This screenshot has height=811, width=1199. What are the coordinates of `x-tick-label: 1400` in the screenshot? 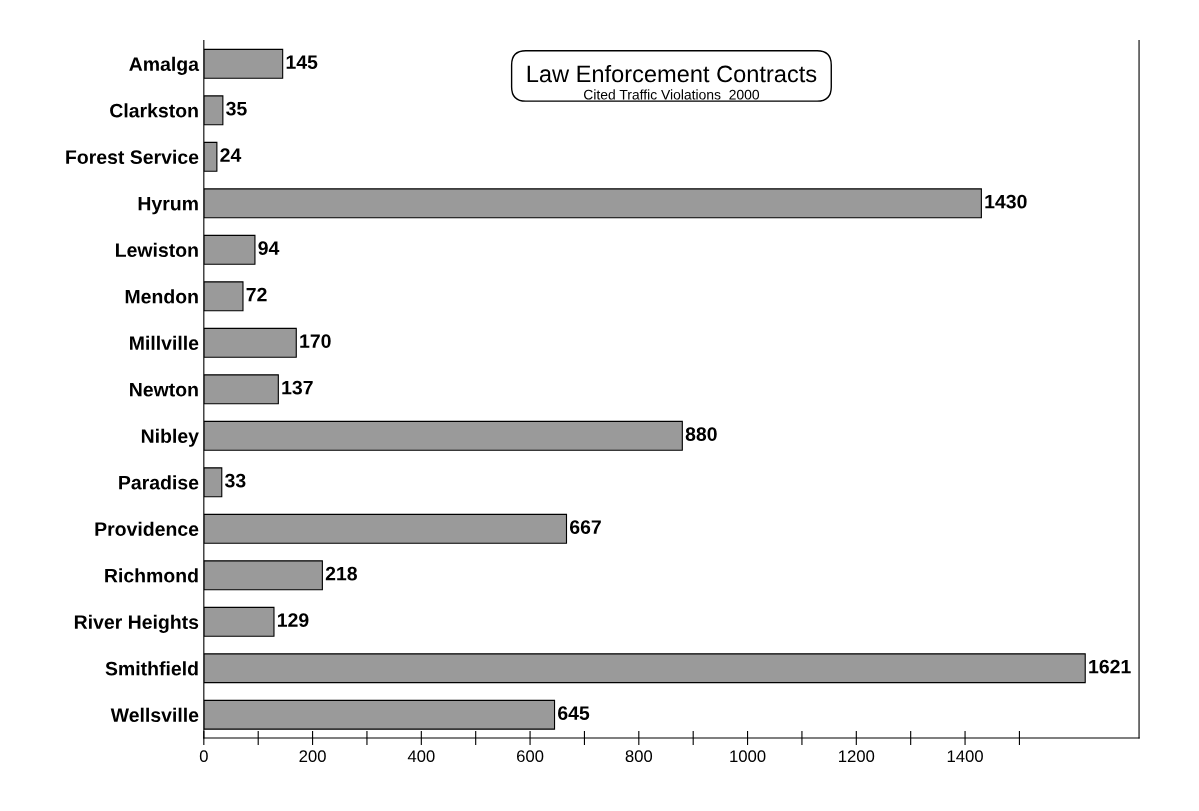 It's located at (965, 756).